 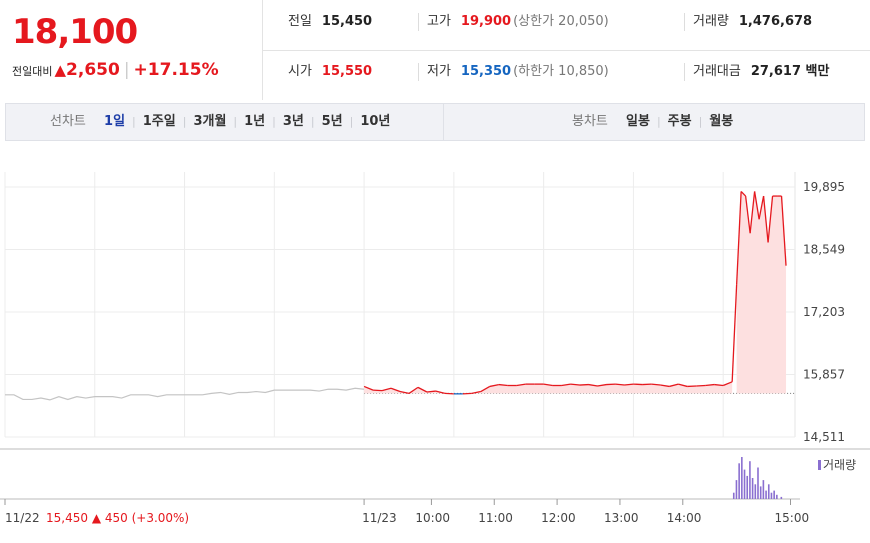 I want to click on lower-limit: (하한가 10,850), so click(x=561, y=71).